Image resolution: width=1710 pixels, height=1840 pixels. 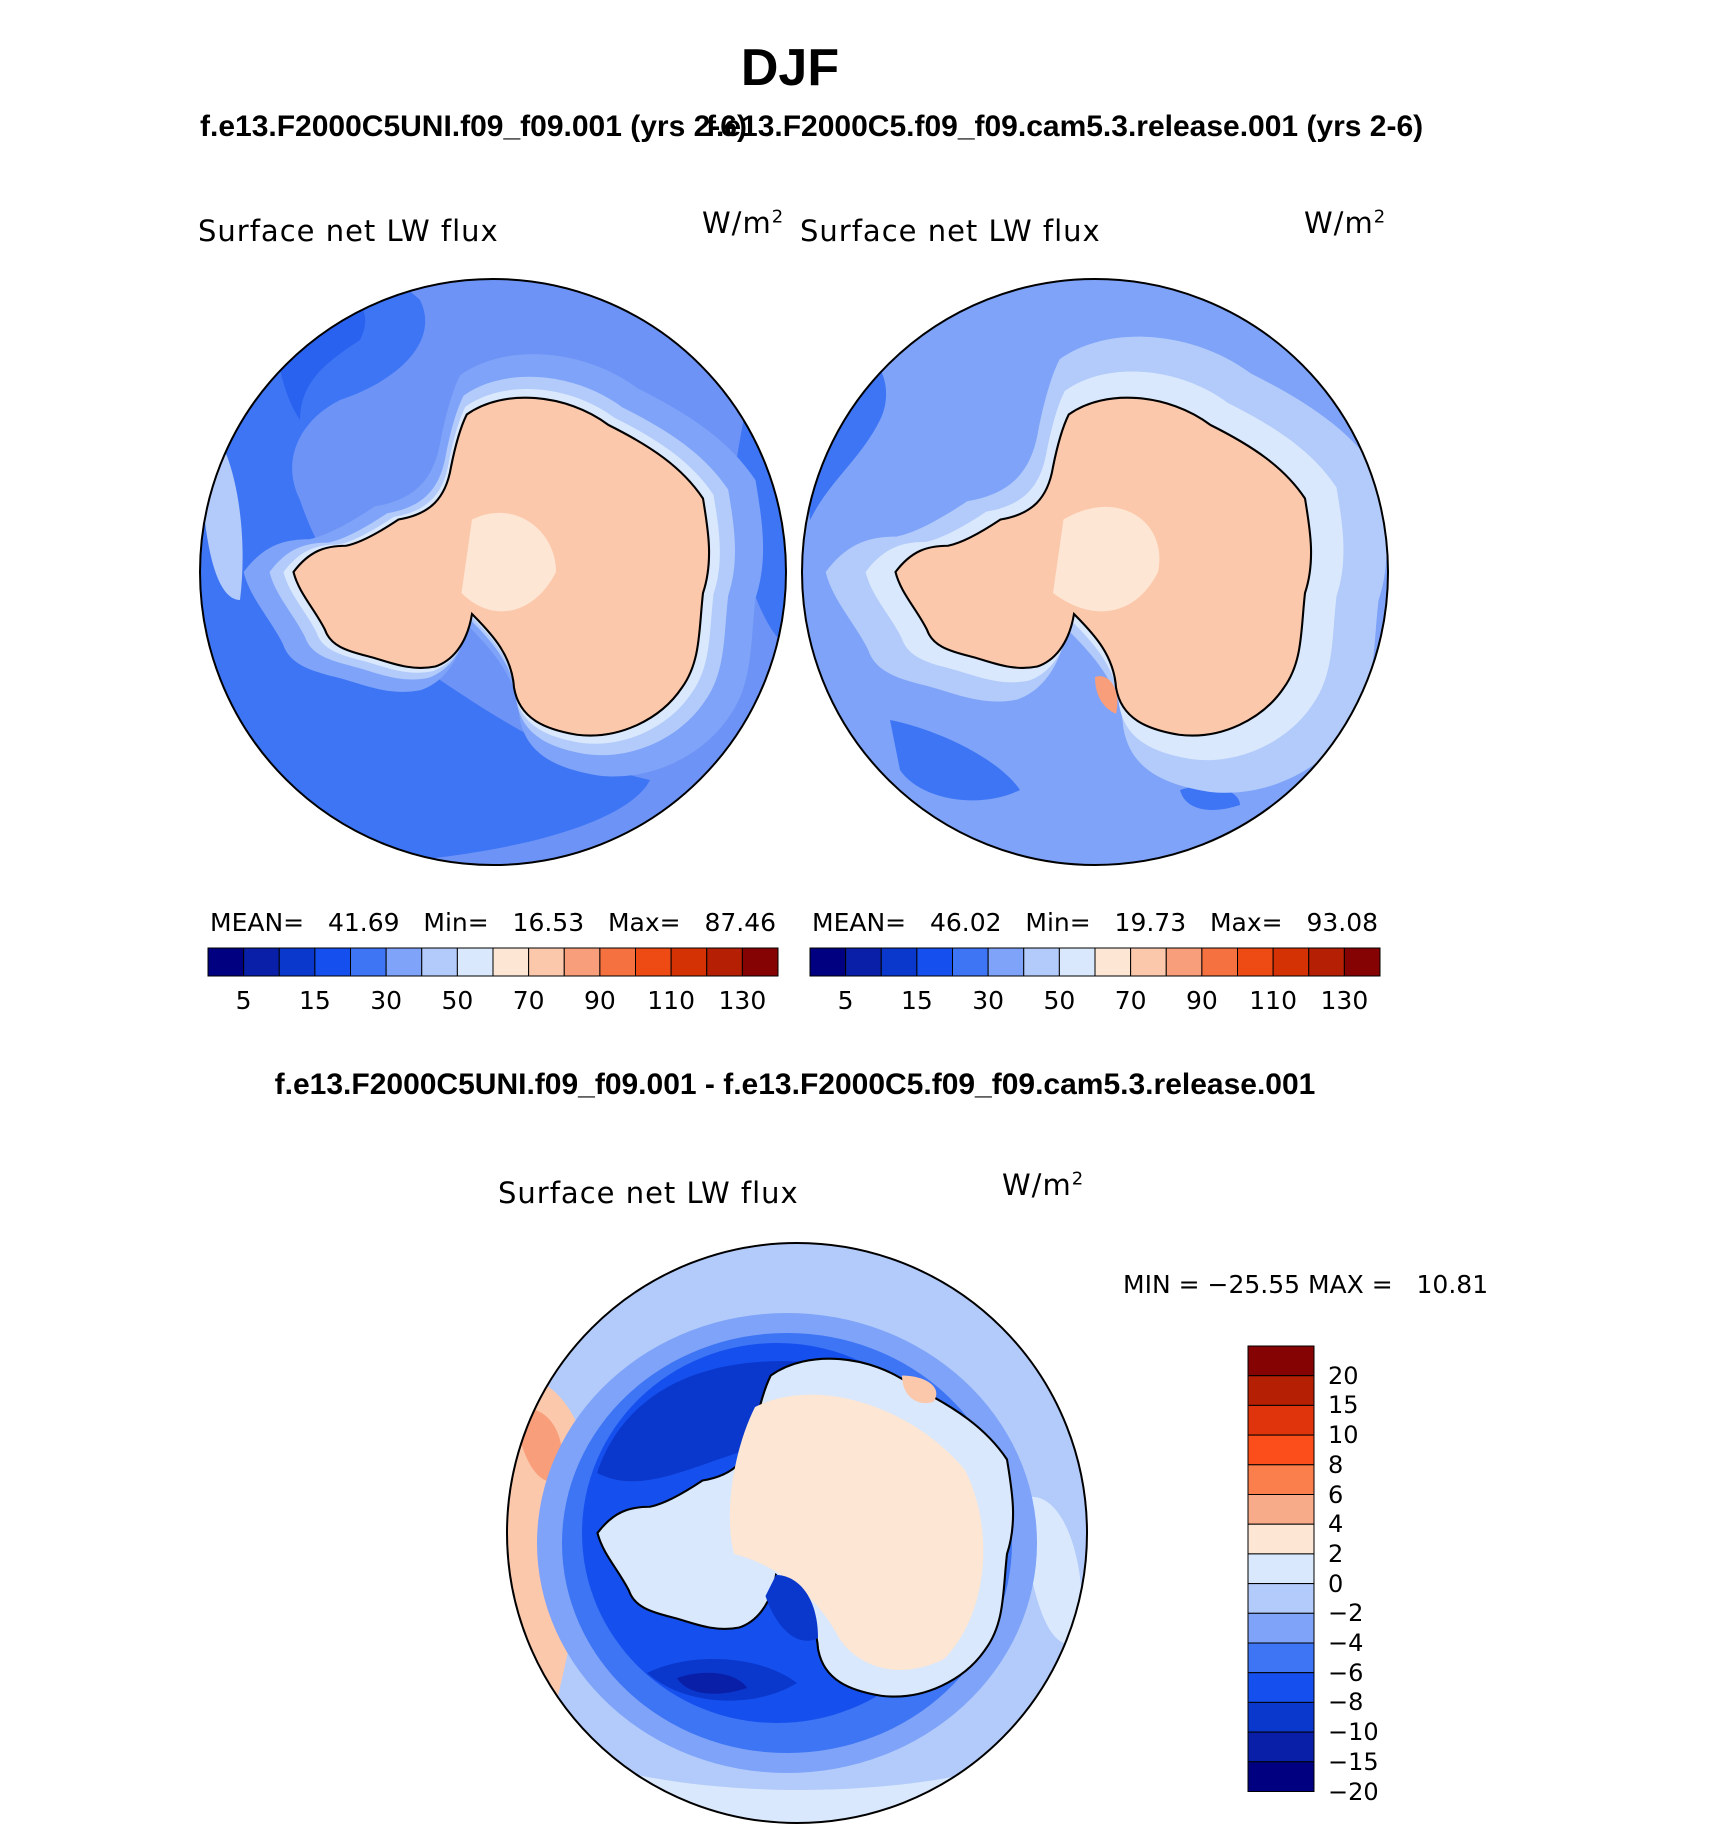 I want to click on map-right, so click(x=1095, y=572).